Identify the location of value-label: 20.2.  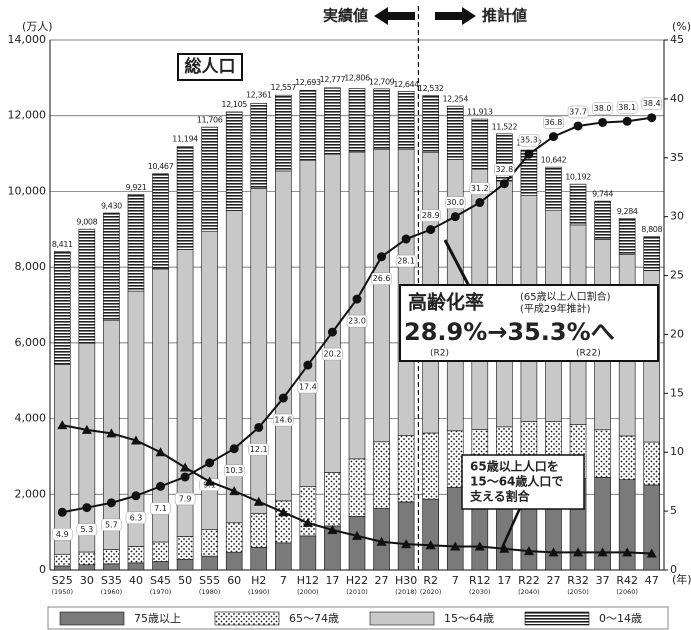
(333, 354).